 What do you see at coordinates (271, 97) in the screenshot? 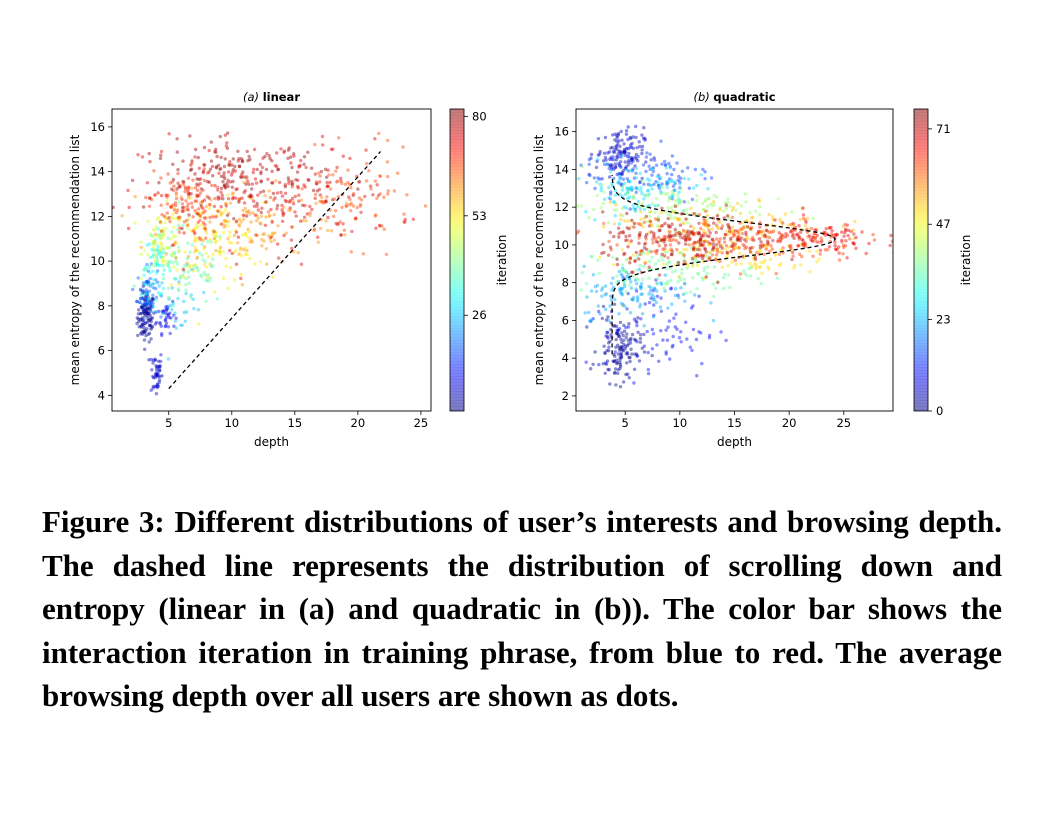
I see `panel-title: (a) linear` at bounding box center [271, 97].